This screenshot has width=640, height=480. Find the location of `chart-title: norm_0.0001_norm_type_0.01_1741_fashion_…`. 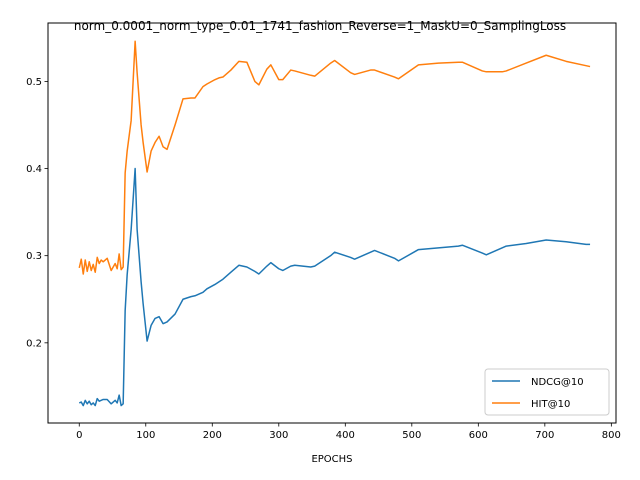

chart-title: norm_0.0001_norm_type_0.01_1741_fashion_… is located at coordinates (320, 26).